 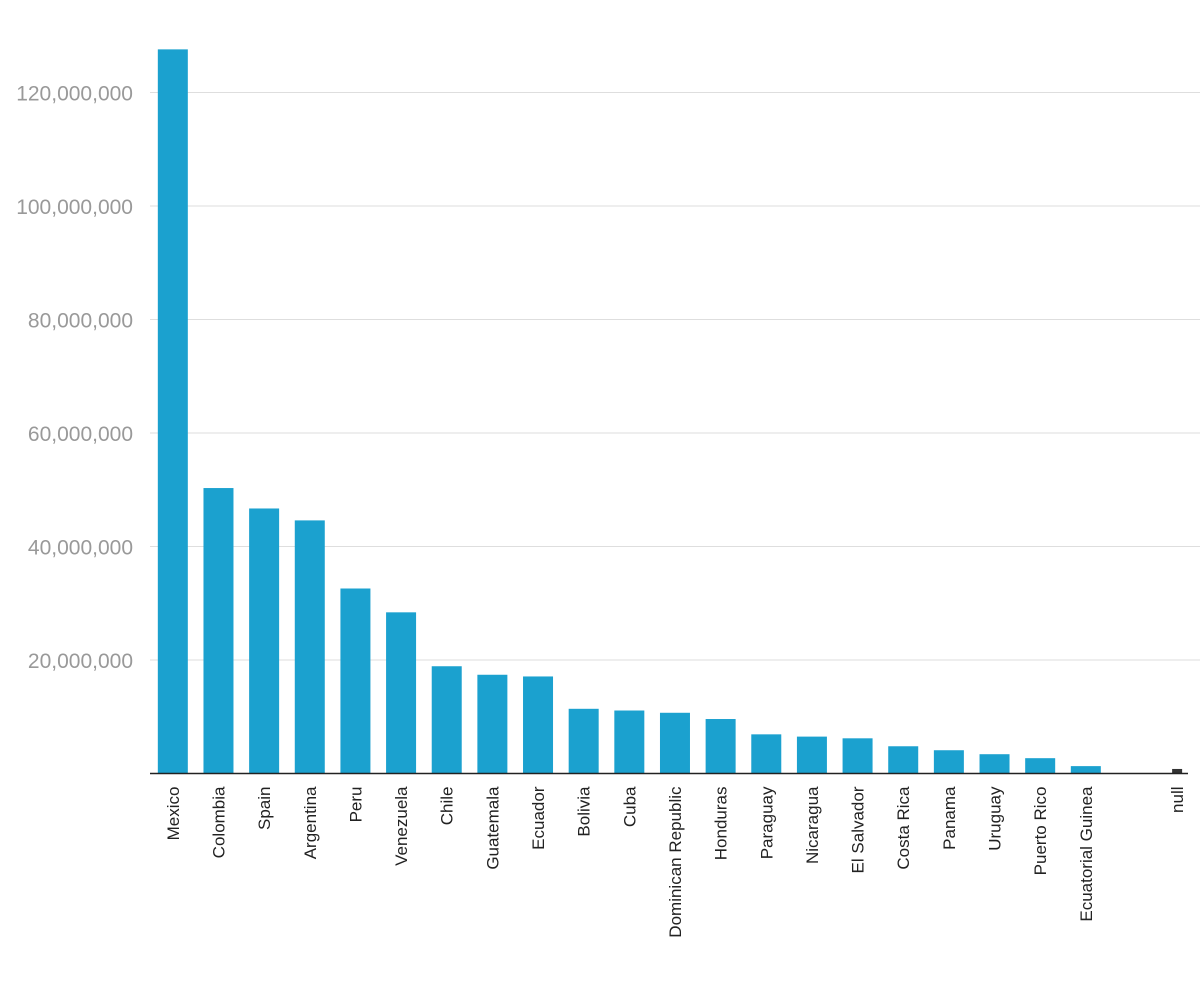 I want to click on x-tick-label: Peru, so click(x=355, y=805).